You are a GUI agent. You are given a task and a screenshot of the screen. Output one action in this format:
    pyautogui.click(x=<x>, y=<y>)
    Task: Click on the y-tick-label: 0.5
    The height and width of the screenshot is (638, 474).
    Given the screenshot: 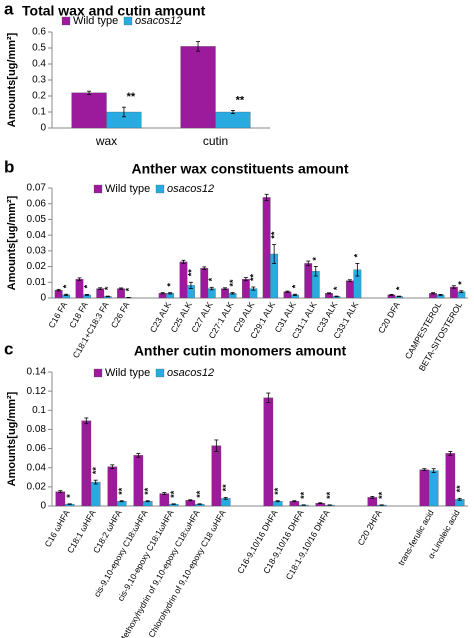 What is the action you would take?
    pyautogui.click(x=39, y=48)
    